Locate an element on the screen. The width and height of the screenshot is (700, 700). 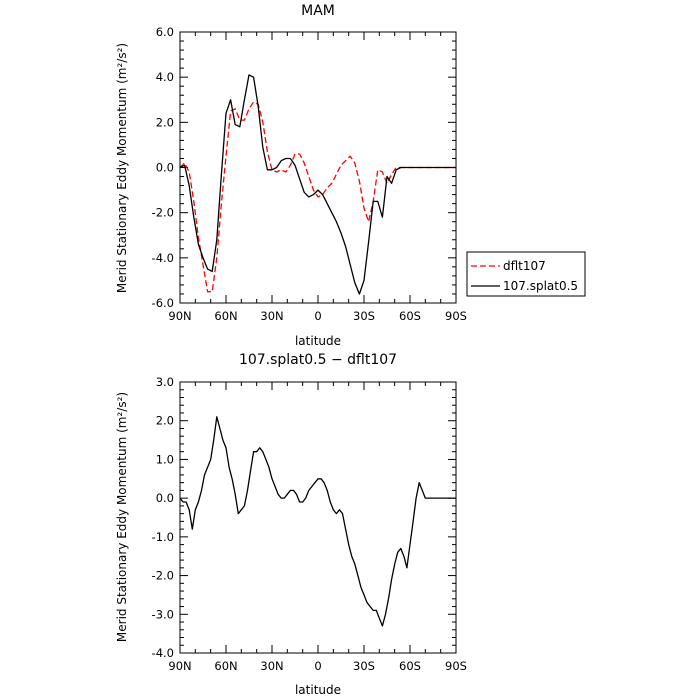
top-x-tick-labels: 90N 60N 30N 0 30S 60S 90S is located at coordinates (317, 316).